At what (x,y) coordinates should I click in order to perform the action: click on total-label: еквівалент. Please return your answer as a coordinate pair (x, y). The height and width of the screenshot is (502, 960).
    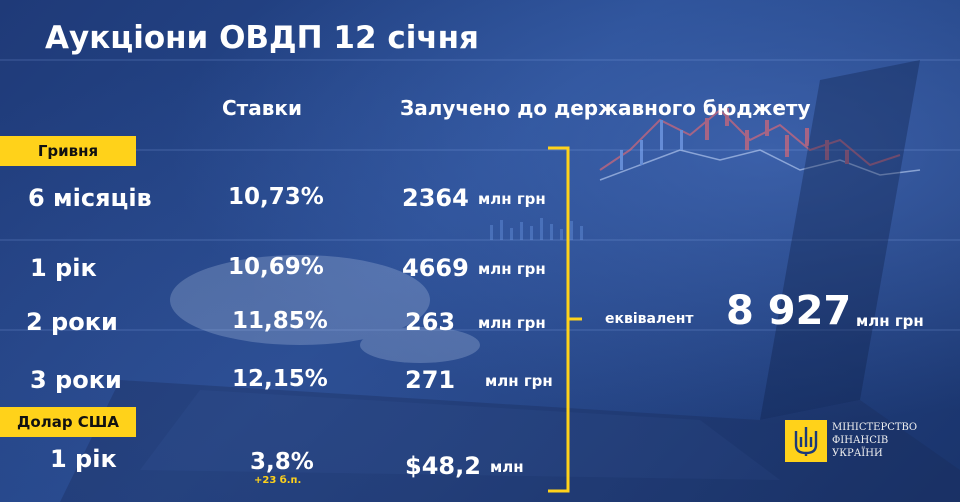
    Looking at the image, I should click on (649, 319).